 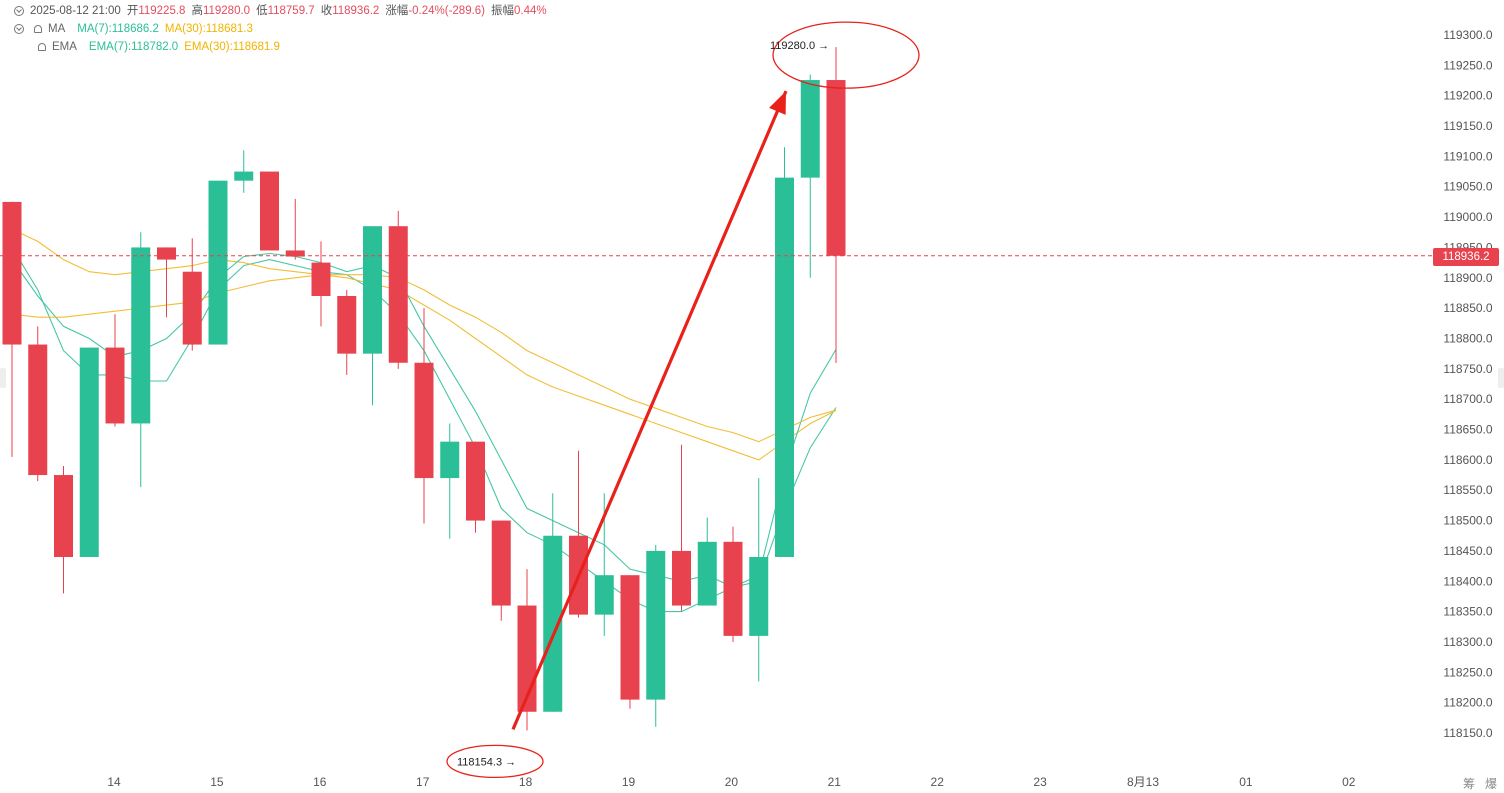 What do you see at coordinates (486, 762) in the screenshot?
I see `low-label: 118154.3 →` at bounding box center [486, 762].